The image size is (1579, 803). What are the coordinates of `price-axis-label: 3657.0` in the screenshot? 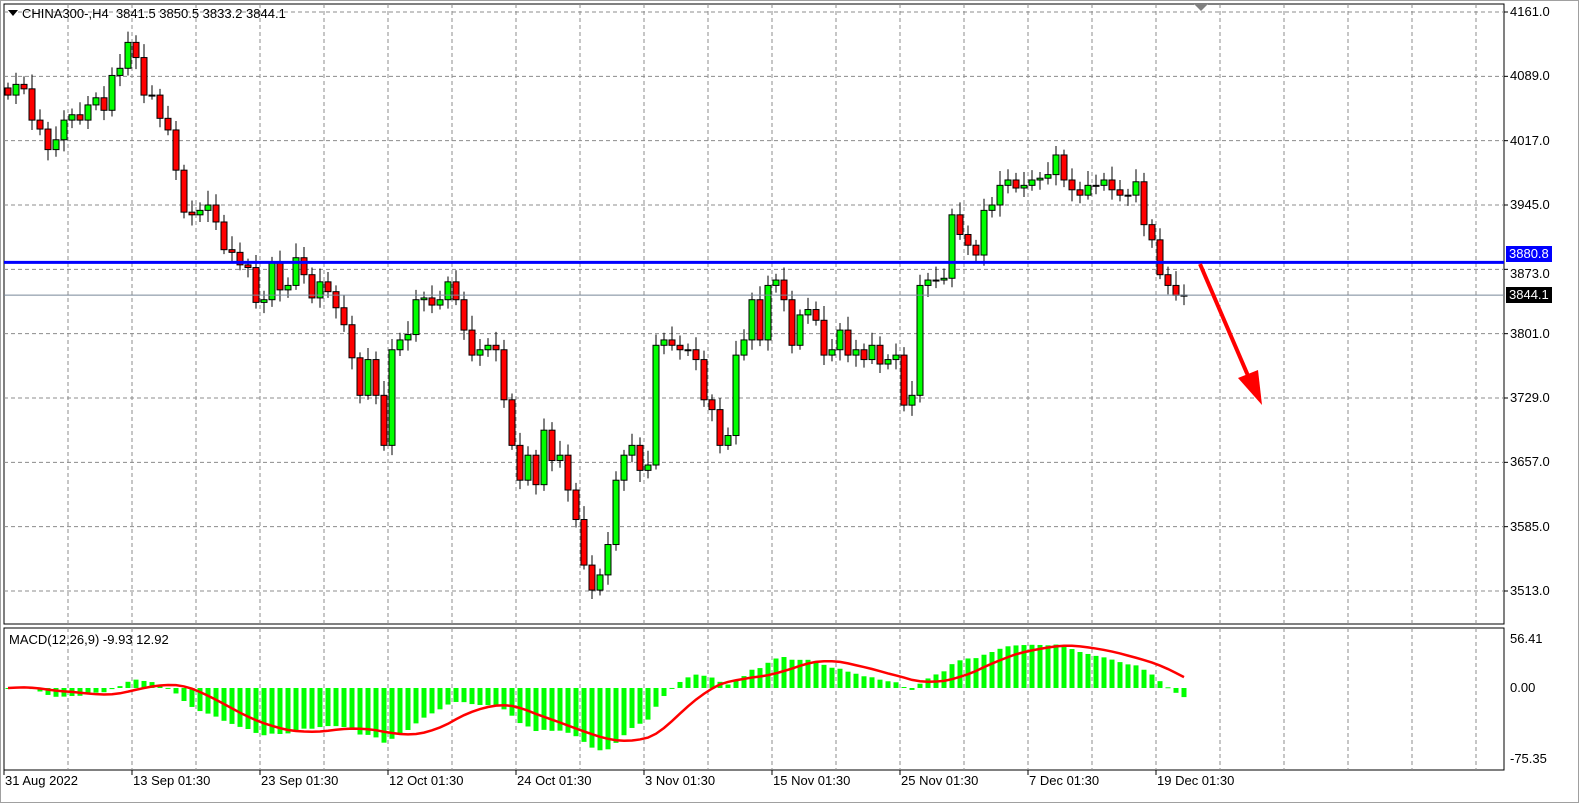 It's located at (1530, 462).